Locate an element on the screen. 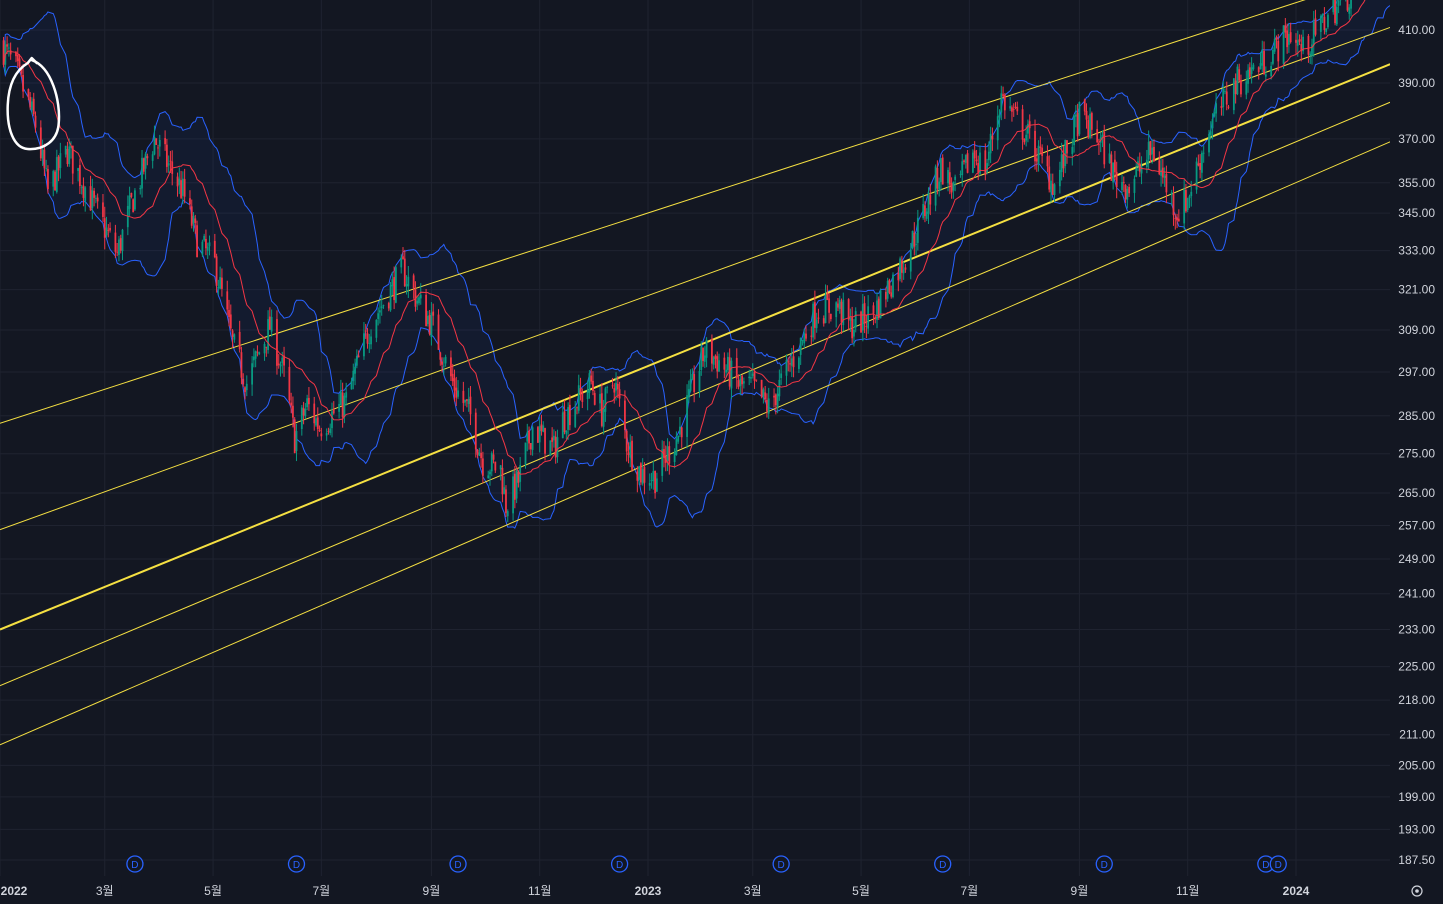  freehand-circle is located at coordinates (33, 103).